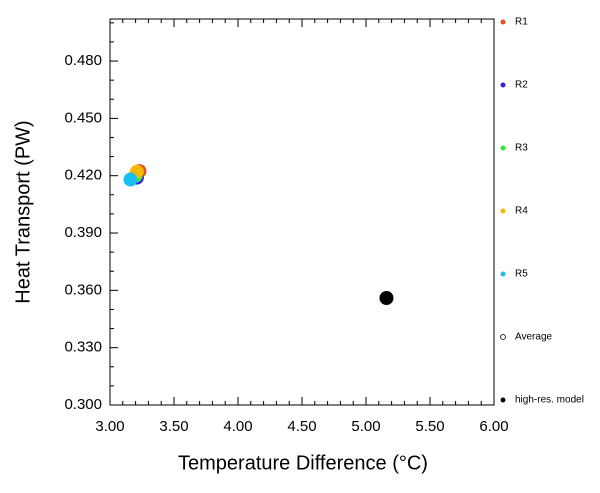 The width and height of the screenshot is (600, 493). I want to click on legend-label: R2, so click(521, 85).